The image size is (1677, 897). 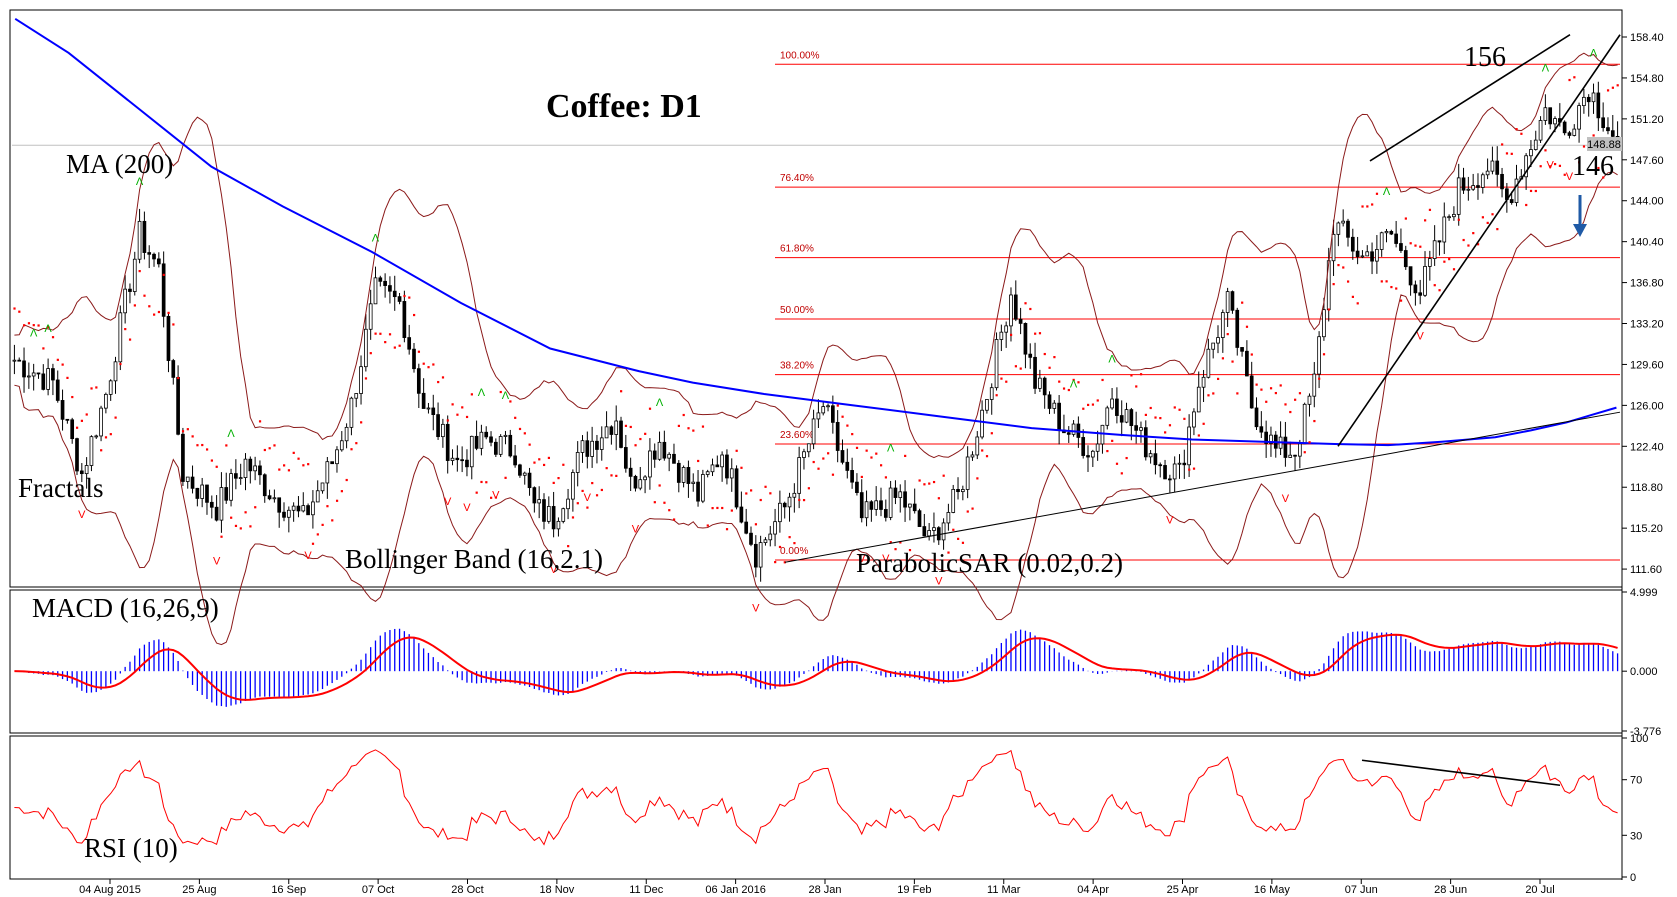 What do you see at coordinates (797, 435) in the screenshot?
I see `fib-level-label: 23.60%` at bounding box center [797, 435].